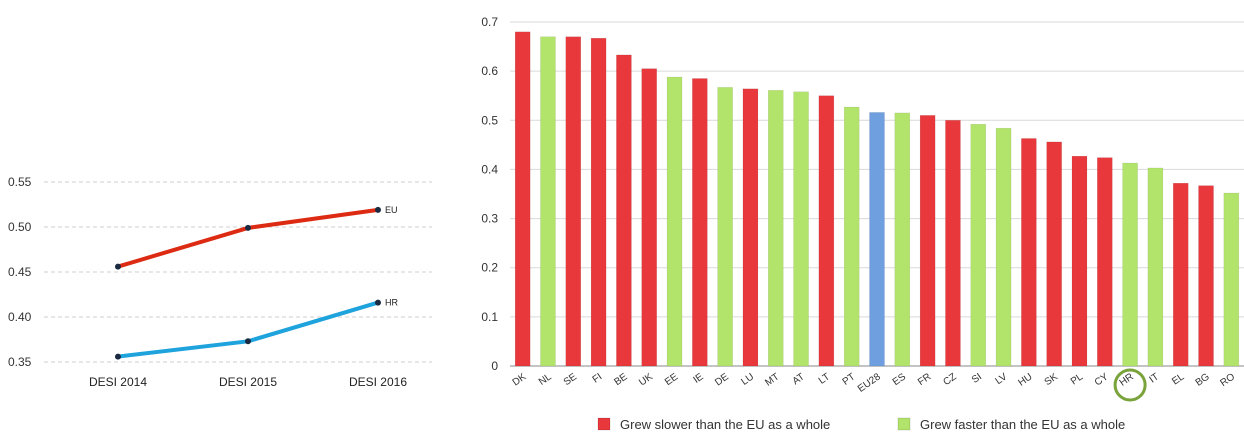 This screenshot has height=434, width=1244. What do you see at coordinates (1003, 247) in the screenshot?
I see `bar-lv` at bounding box center [1003, 247].